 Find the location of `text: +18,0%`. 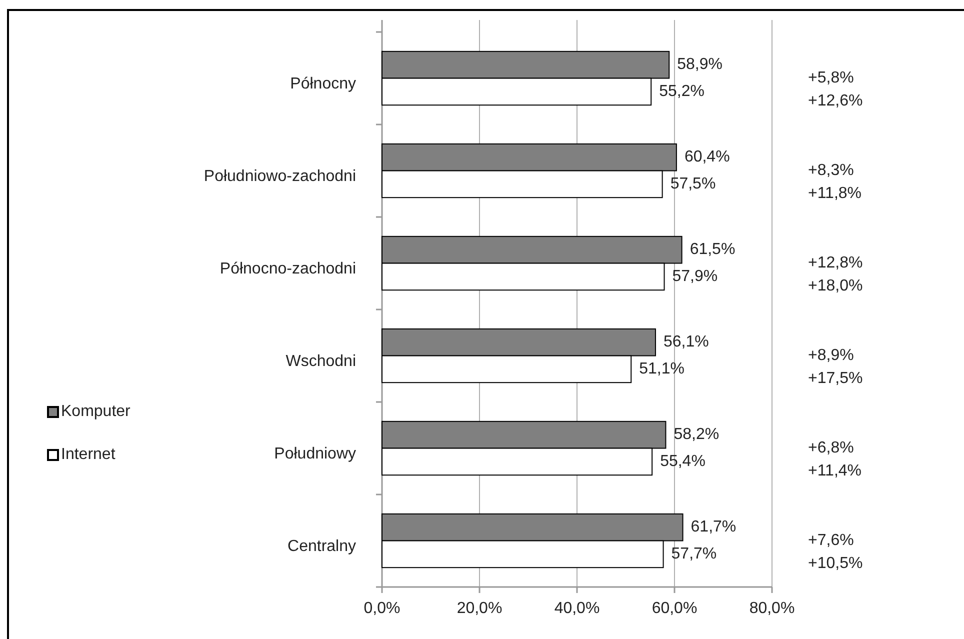

text: +18,0% is located at coordinates (835, 285).